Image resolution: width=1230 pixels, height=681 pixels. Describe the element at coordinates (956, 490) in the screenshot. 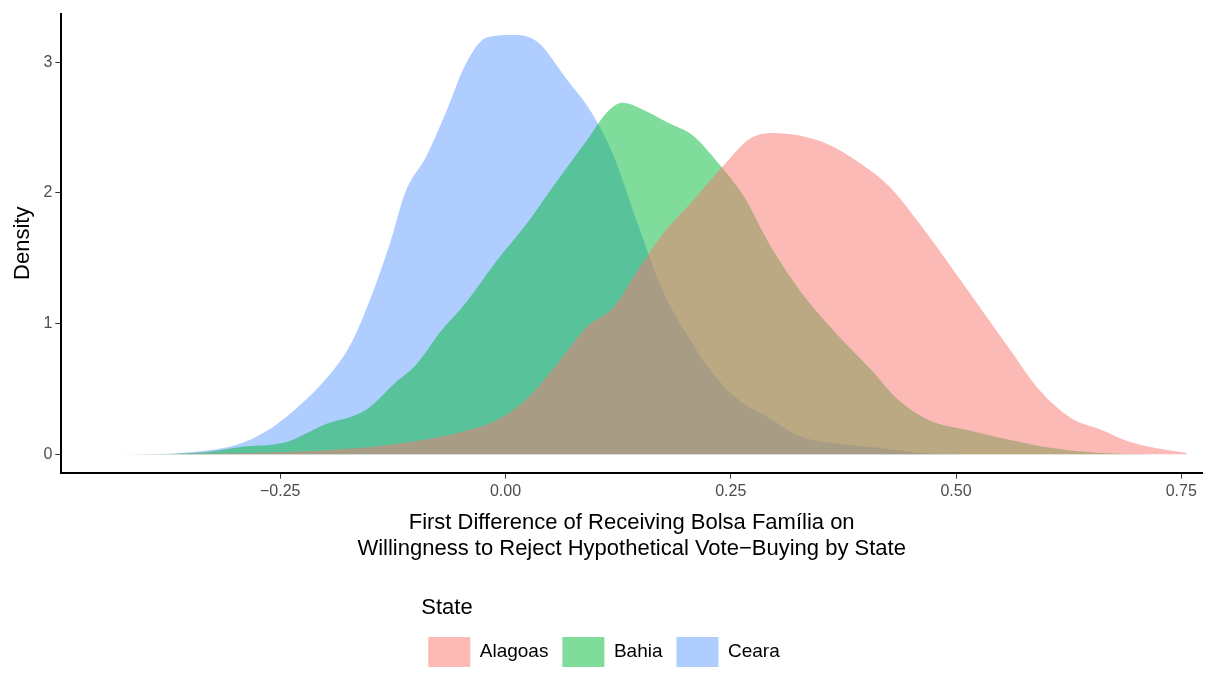

I see `x-tick-label: 0.50` at that location.